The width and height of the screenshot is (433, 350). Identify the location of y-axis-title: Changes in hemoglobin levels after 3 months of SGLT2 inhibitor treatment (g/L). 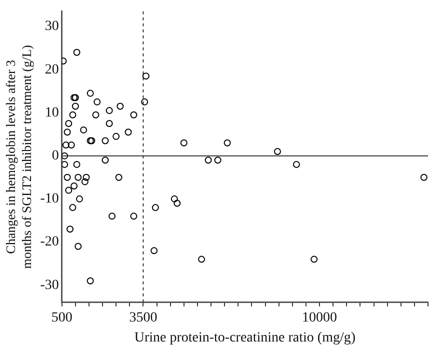
(18, 157).